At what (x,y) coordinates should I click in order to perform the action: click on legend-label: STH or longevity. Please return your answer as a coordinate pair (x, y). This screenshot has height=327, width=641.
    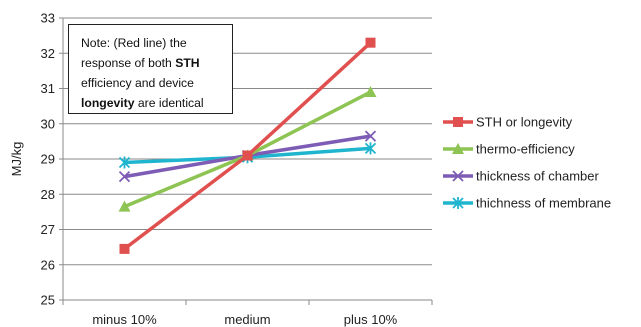
    Looking at the image, I should click on (524, 122).